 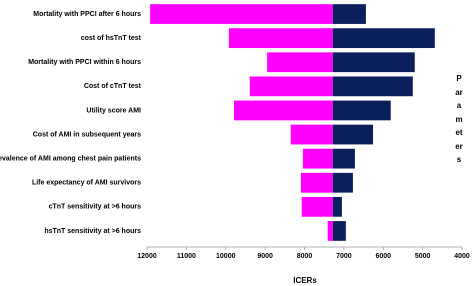 What do you see at coordinates (305, 256) in the screenshot?
I see `x-tick-label: 8000` at bounding box center [305, 256].